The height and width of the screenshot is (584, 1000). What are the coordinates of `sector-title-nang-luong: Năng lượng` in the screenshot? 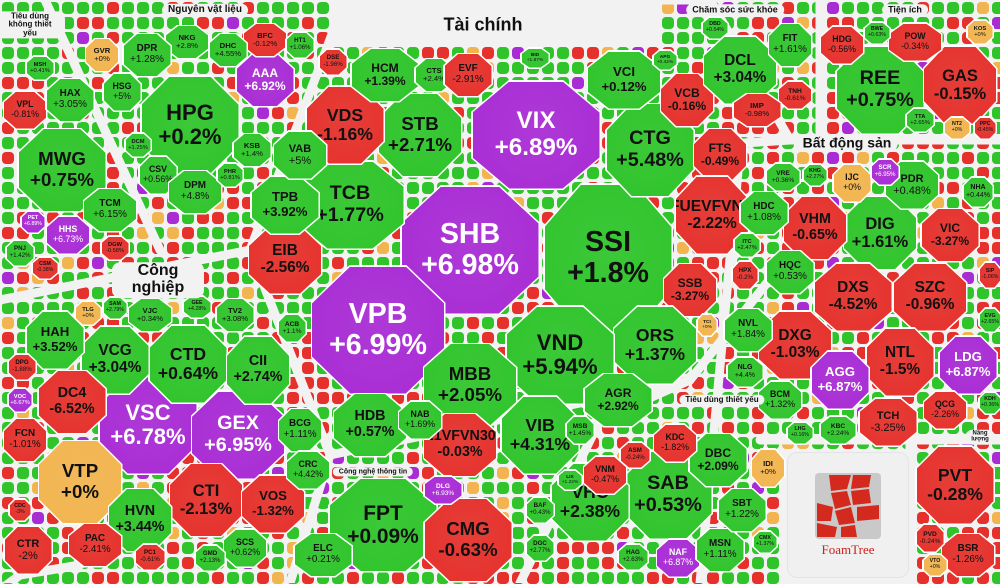 It's located at (980, 437).